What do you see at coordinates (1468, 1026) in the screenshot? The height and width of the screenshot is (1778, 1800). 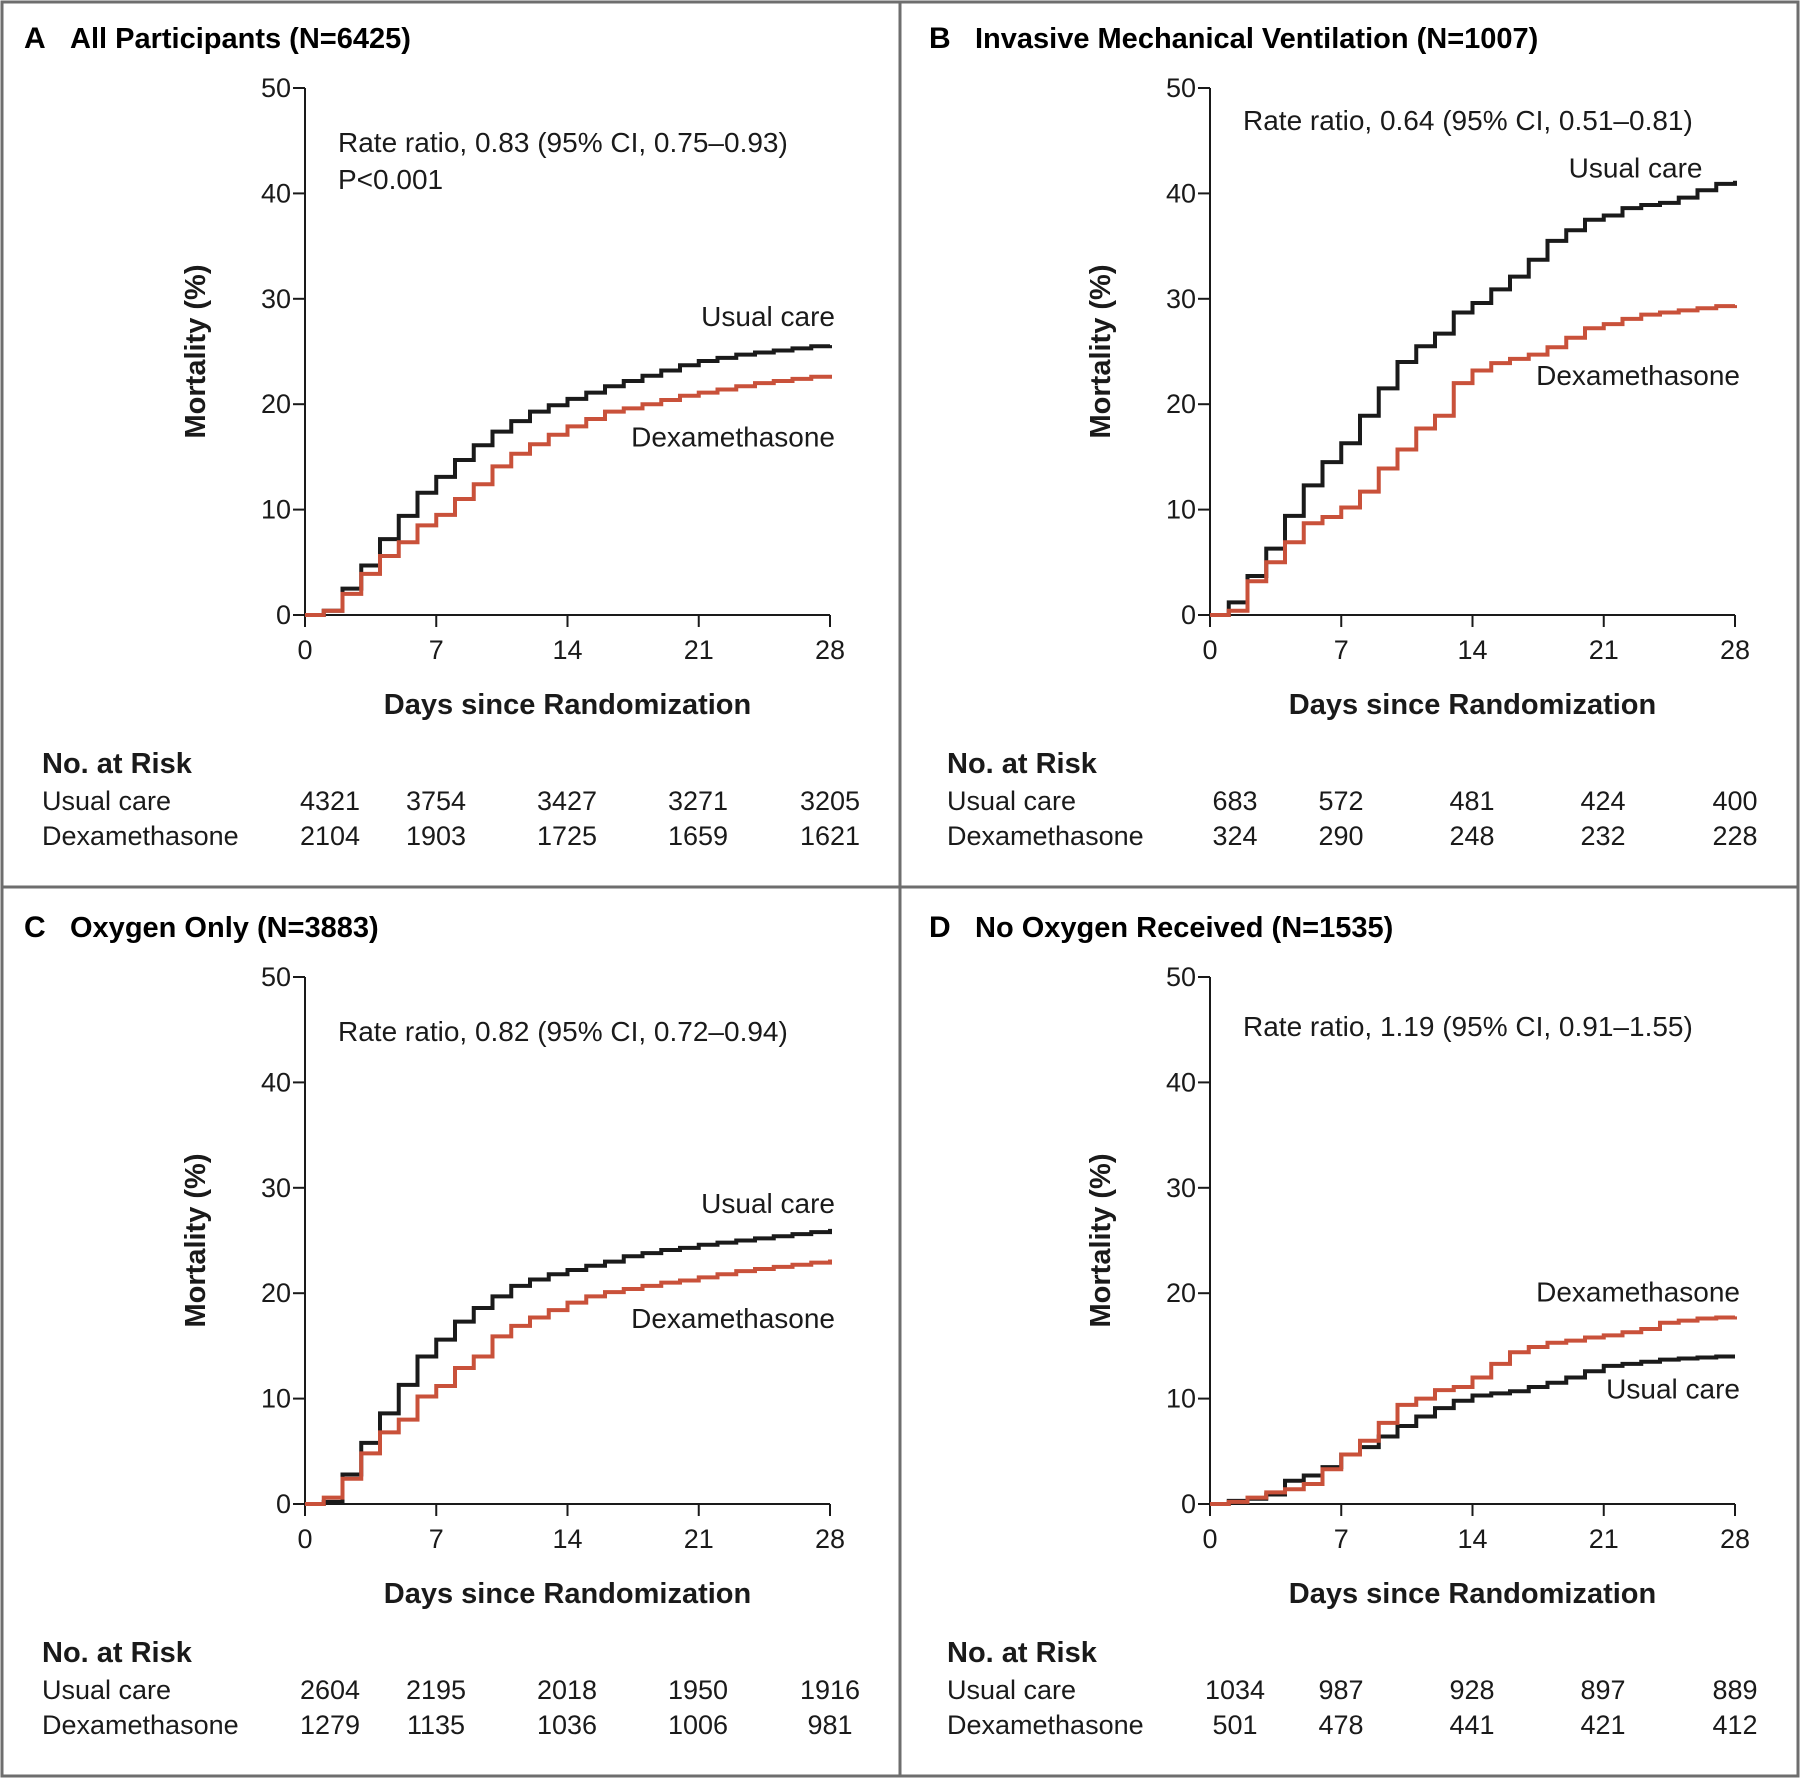 I see `annotation-text: Rate ratio, 1.19 (95% CI, 0.91–1.55)` at bounding box center [1468, 1026].